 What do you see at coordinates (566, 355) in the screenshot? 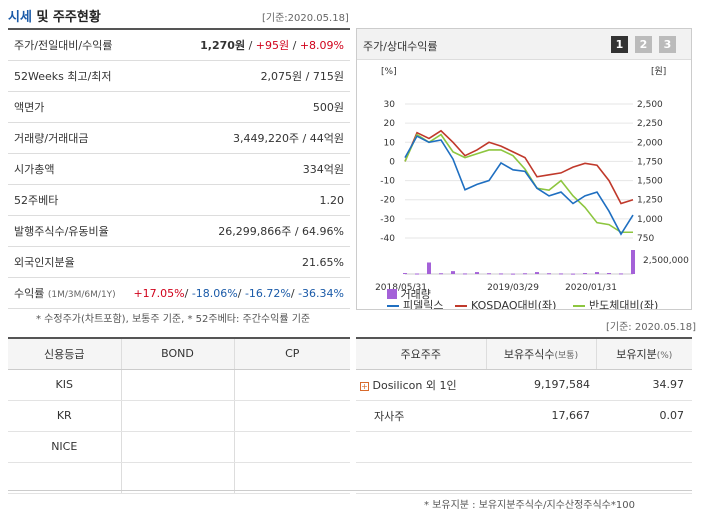
I see `col-shares-sub: (보통)` at bounding box center [566, 355].